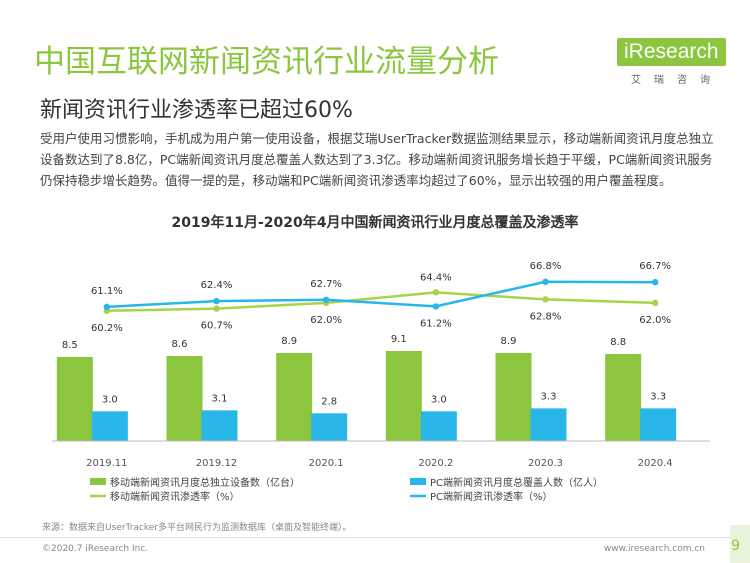 This screenshot has height=563, width=750. Describe the element at coordinates (545, 463) in the screenshot. I see `x-tick-label-4: 2020.3` at that location.